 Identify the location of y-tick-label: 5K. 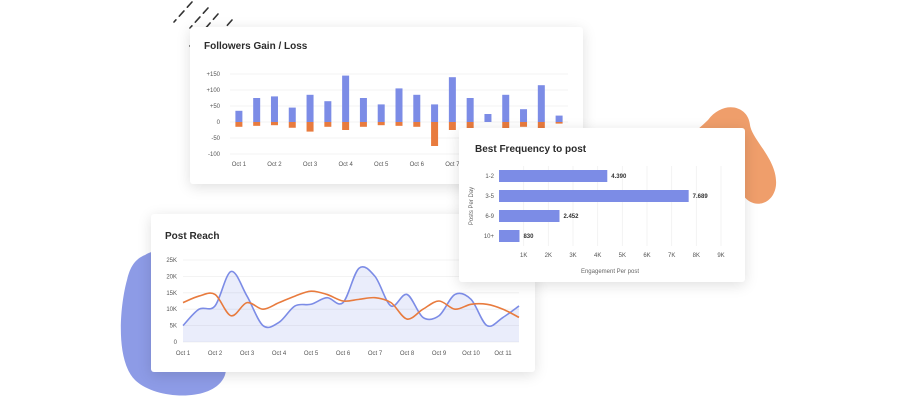
(173, 327).